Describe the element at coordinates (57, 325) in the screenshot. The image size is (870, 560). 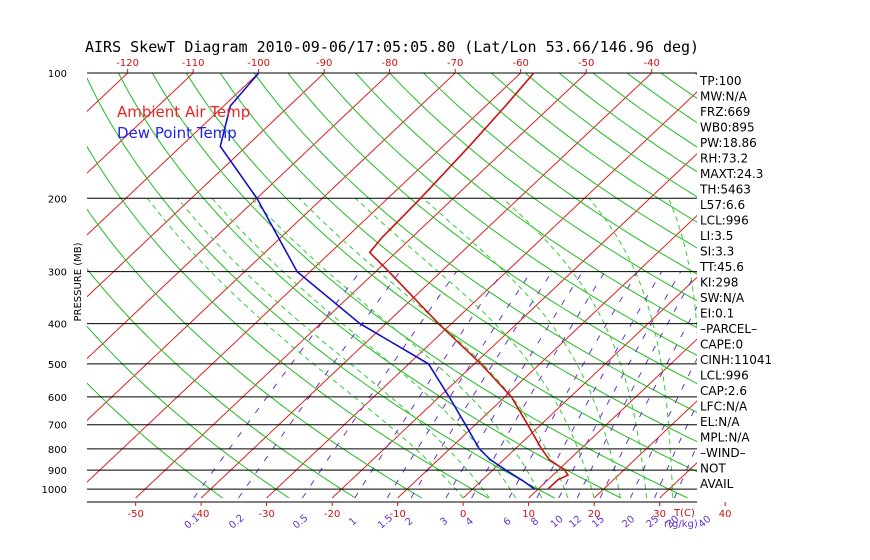
I see `pressure-tick-label: 400` at that location.